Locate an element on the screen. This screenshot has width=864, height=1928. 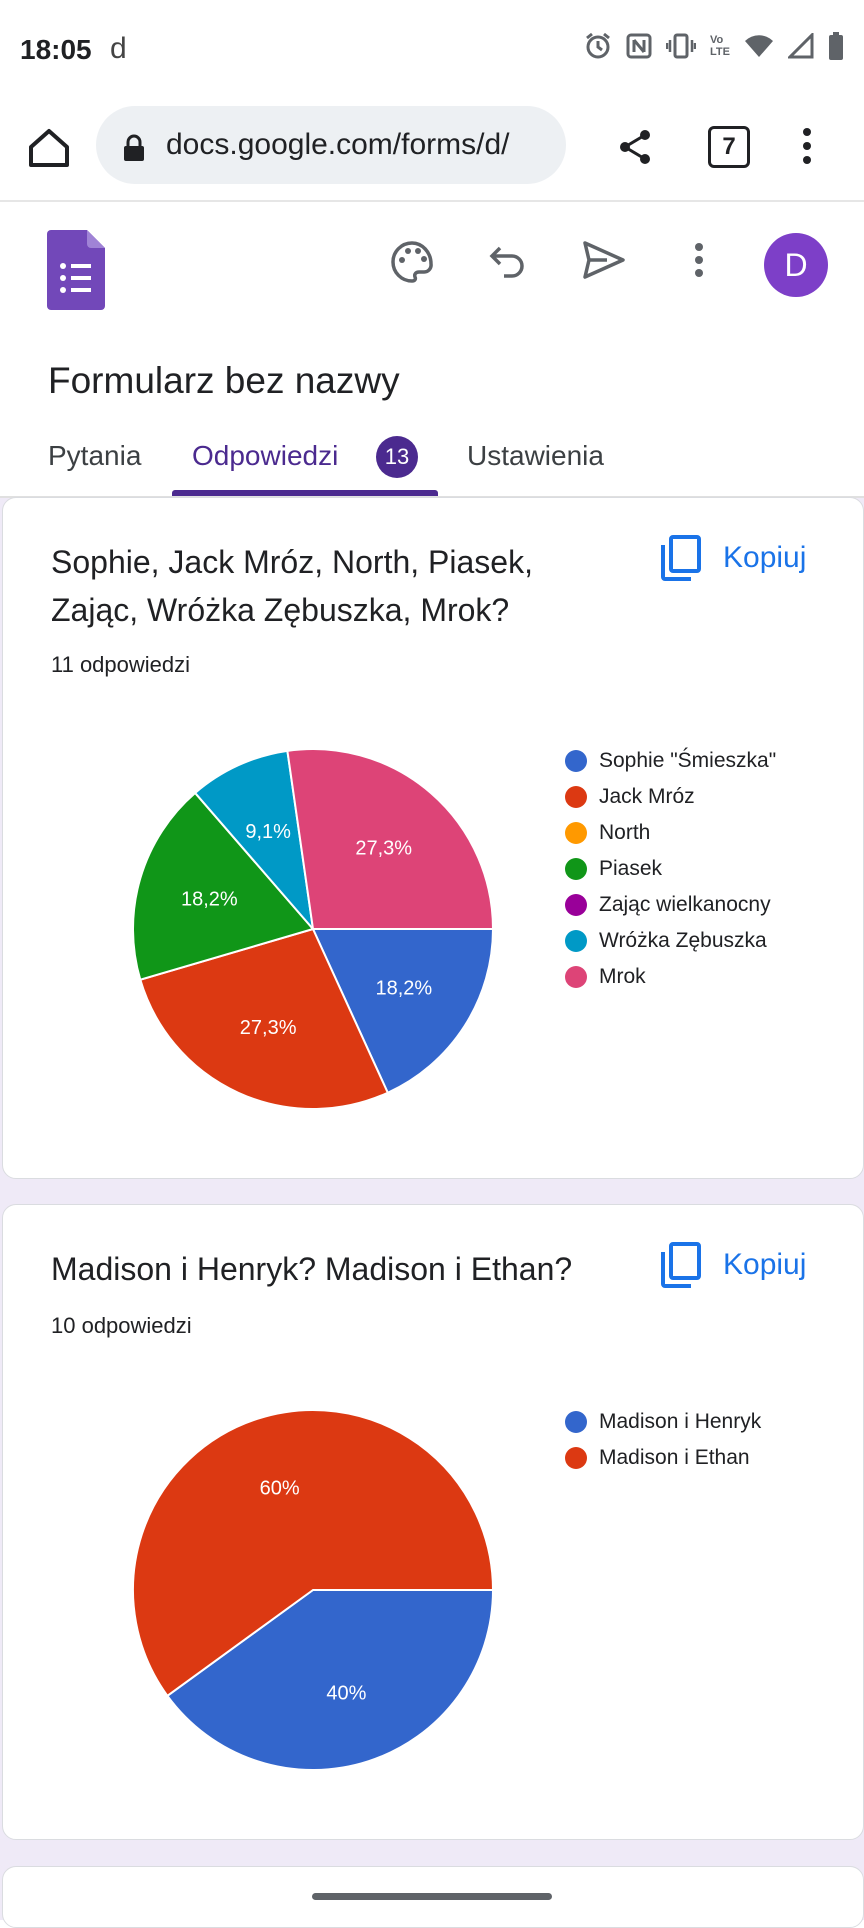
tab-questions: Pytania is located at coordinates (95, 455).